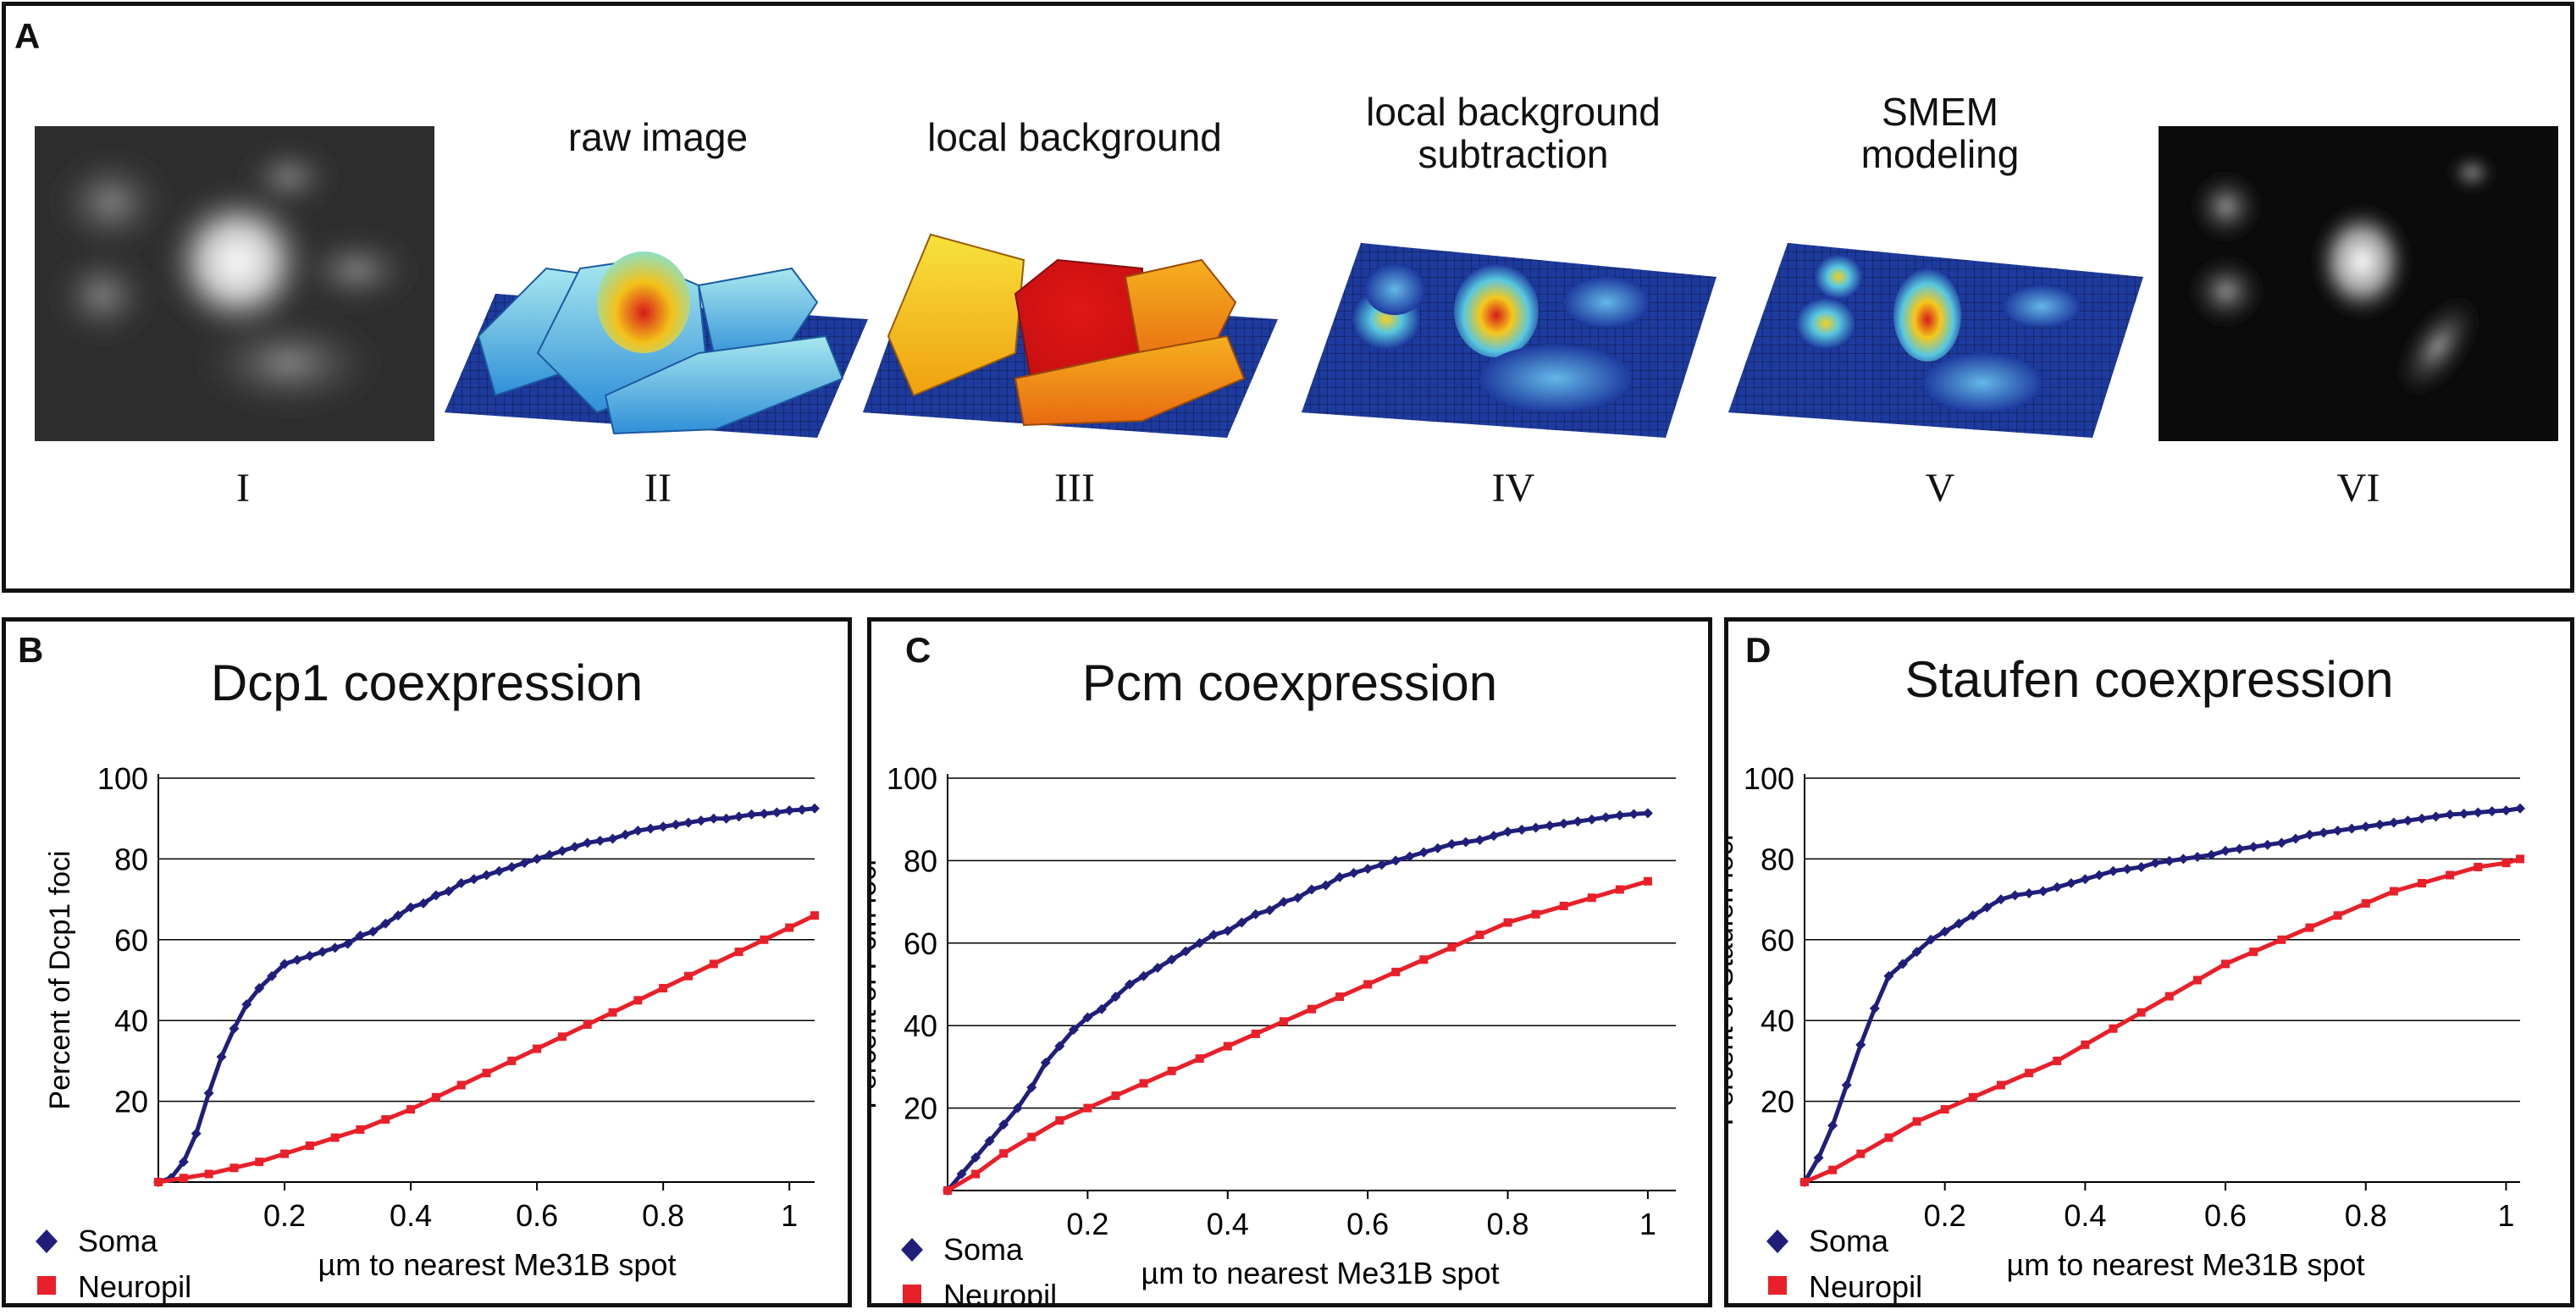 The height and width of the screenshot is (1315, 2576). Describe the element at coordinates (2161, 995) in the screenshot. I see `soma-series-line` at that location.